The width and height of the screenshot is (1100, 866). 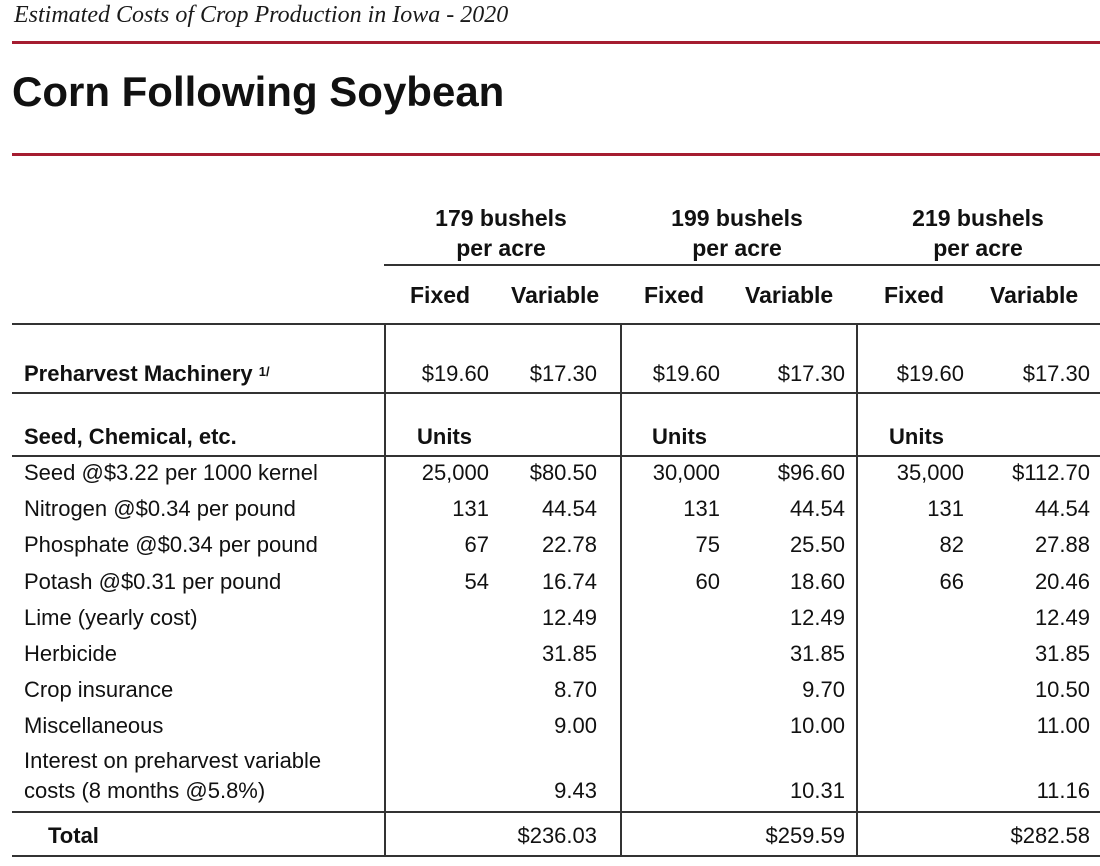 What do you see at coordinates (1063, 790) in the screenshot?
I see `cell-variable-219: 11.16` at bounding box center [1063, 790].